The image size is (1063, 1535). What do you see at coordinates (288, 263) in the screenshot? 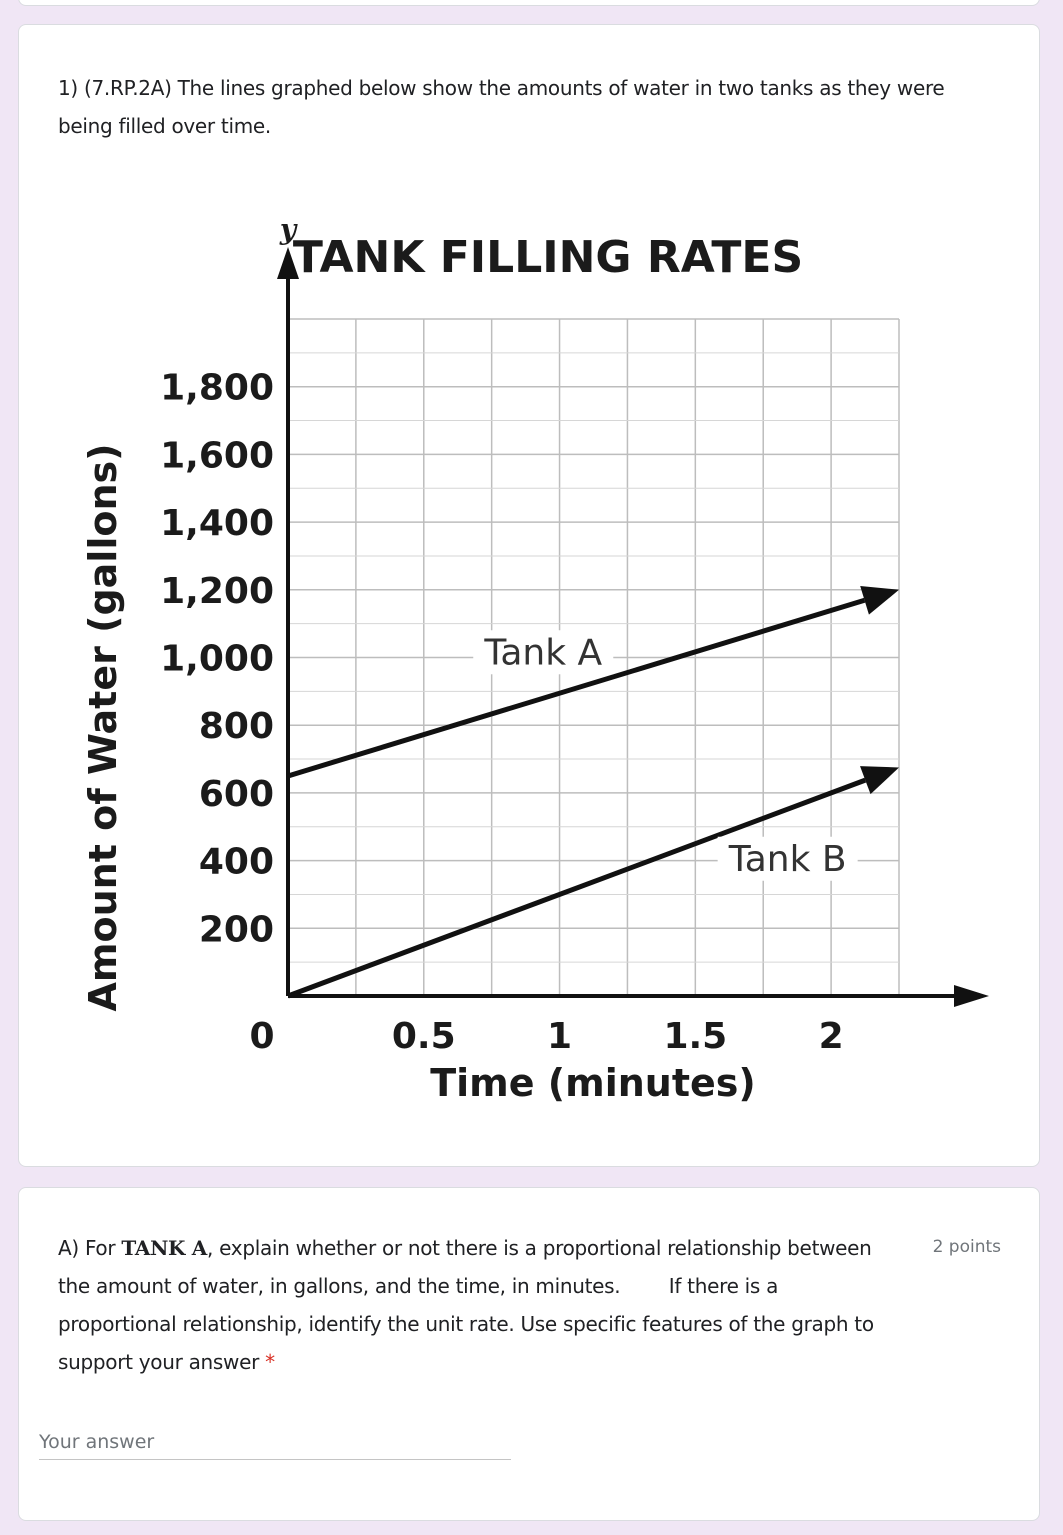
I see `y-axis-arrow` at bounding box center [288, 263].